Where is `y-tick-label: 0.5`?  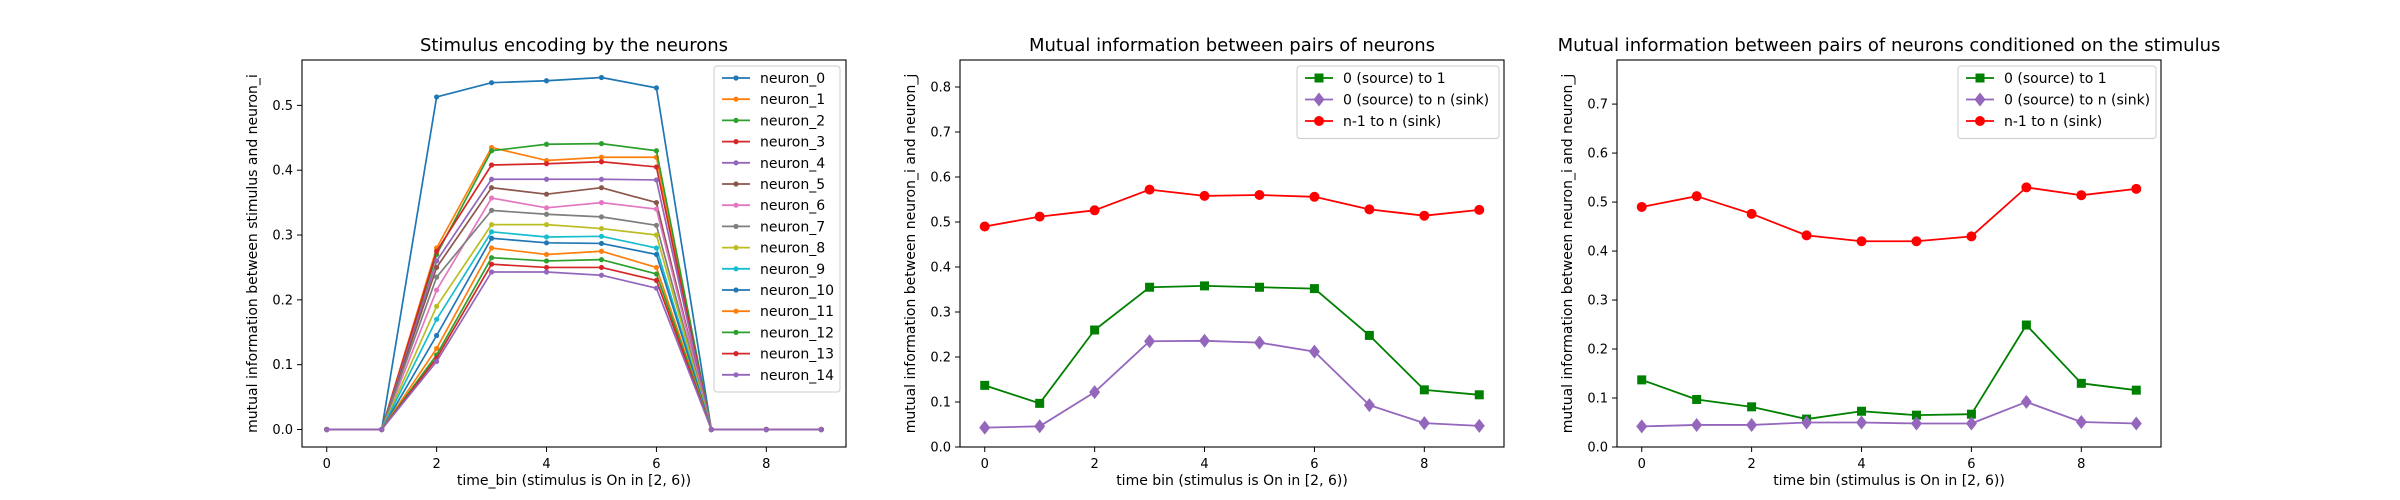 y-tick-label: 0.5 is located at coordinates (940, 223).